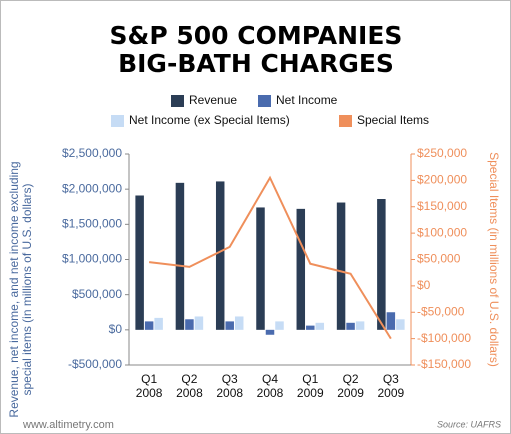 The image size is (511, 434). What do you see at coordinates (307, 100) in the screenshot?
I see `legend-label: Net Income` at bounding box center [307, 100].